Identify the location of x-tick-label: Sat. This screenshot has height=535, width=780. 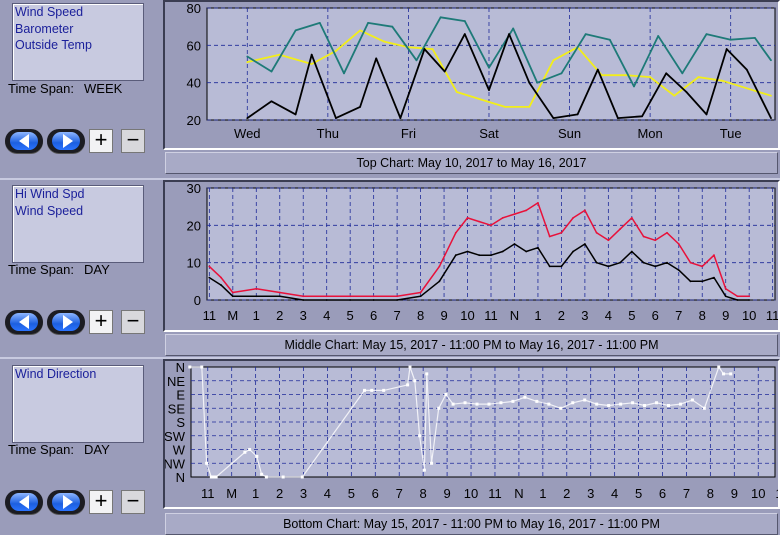
(489, 133).